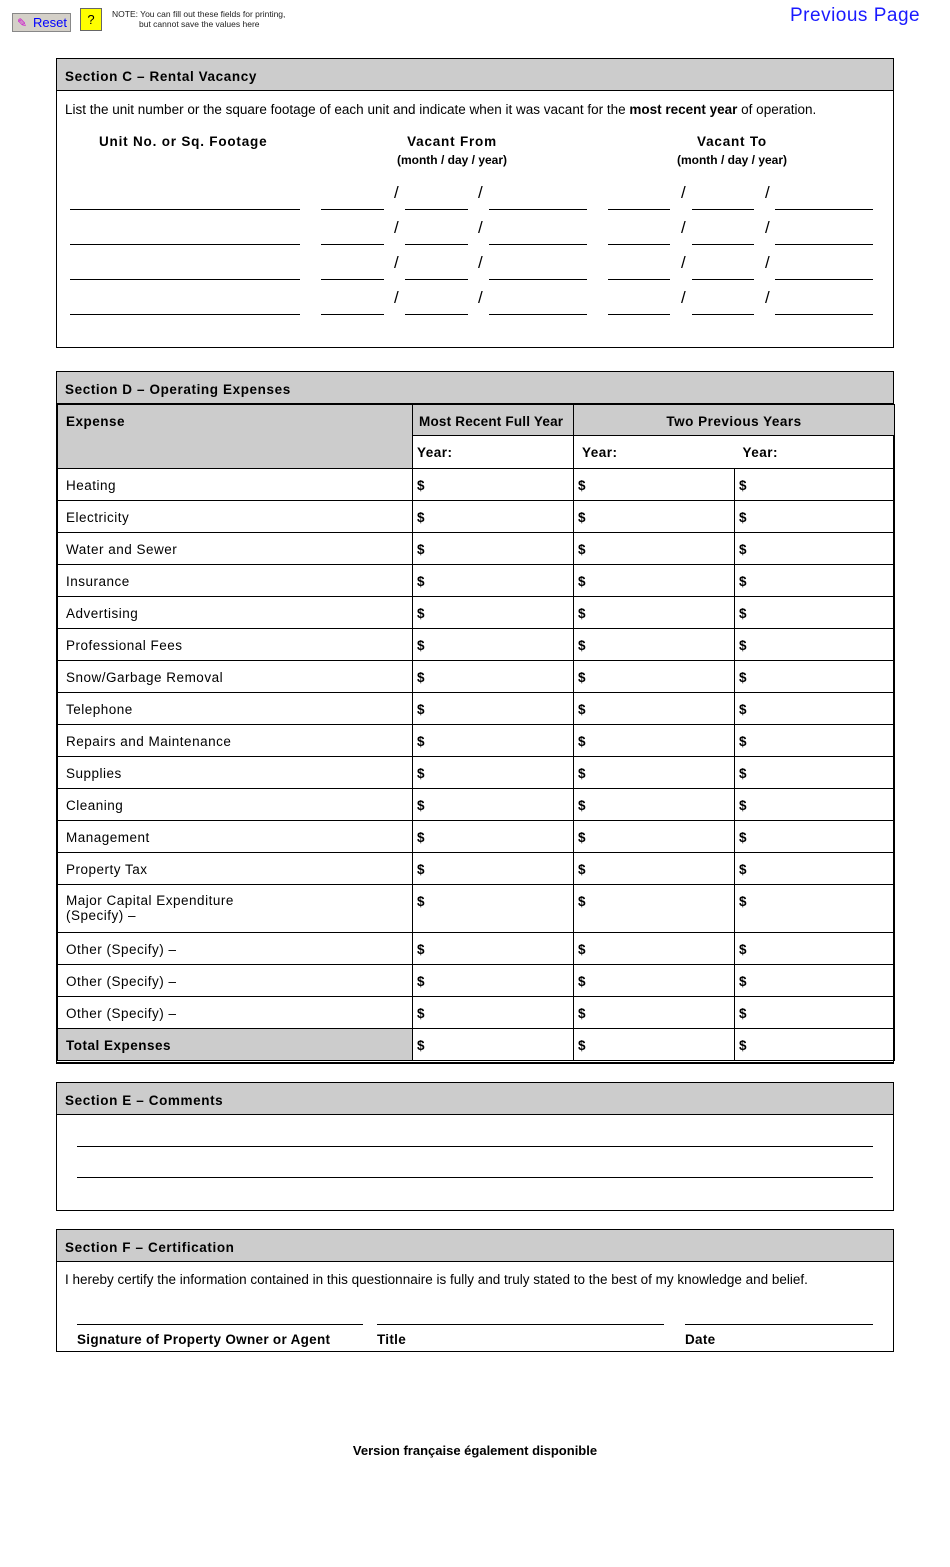 The image size is (950, 1567). I want to click on signature-field, so click(220, 1324).